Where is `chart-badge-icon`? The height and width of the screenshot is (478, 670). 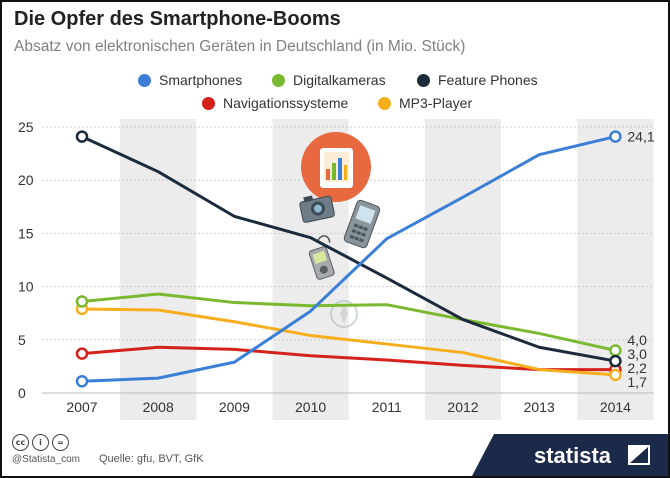
chart-badge-icon is located at coordinates (336, 167).